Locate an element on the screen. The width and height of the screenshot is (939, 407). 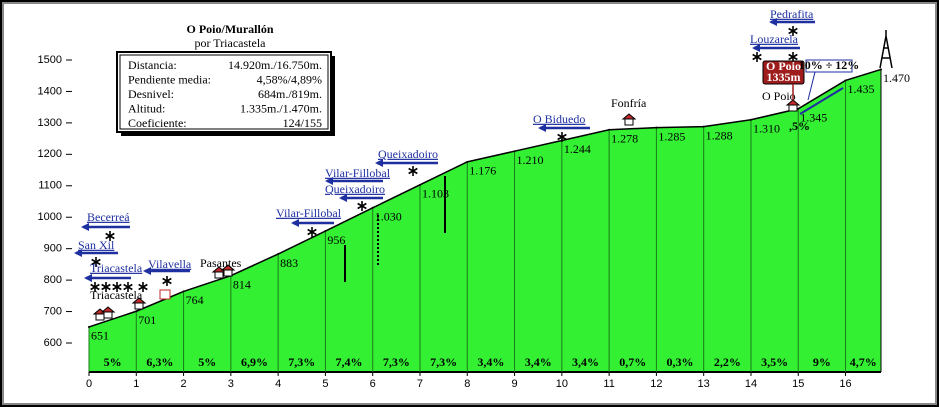
village-label: Fonfría is located at coordinates (629, 103).